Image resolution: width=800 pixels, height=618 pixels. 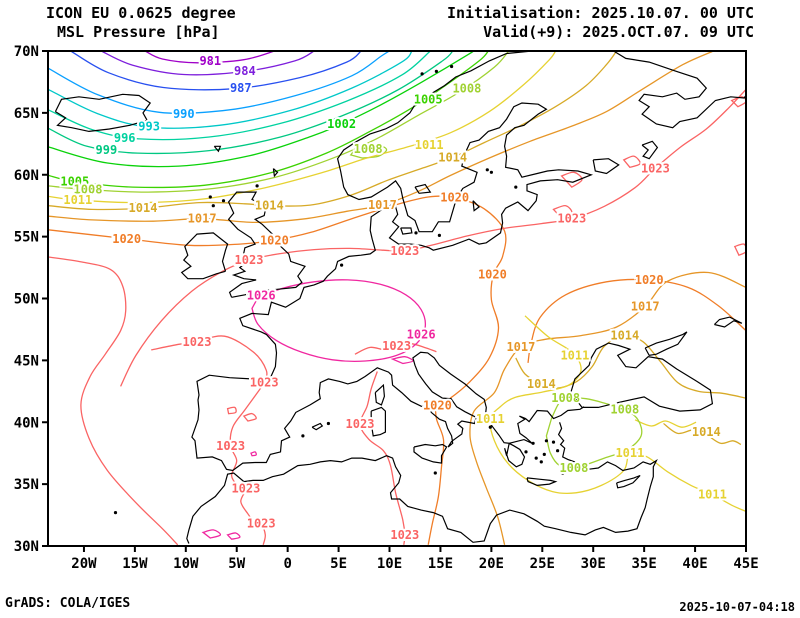 What do you see at coordinates (26, 114) in the screenshot?
I see `lat-tick-label: 65N` at bounding box center [26, 114].